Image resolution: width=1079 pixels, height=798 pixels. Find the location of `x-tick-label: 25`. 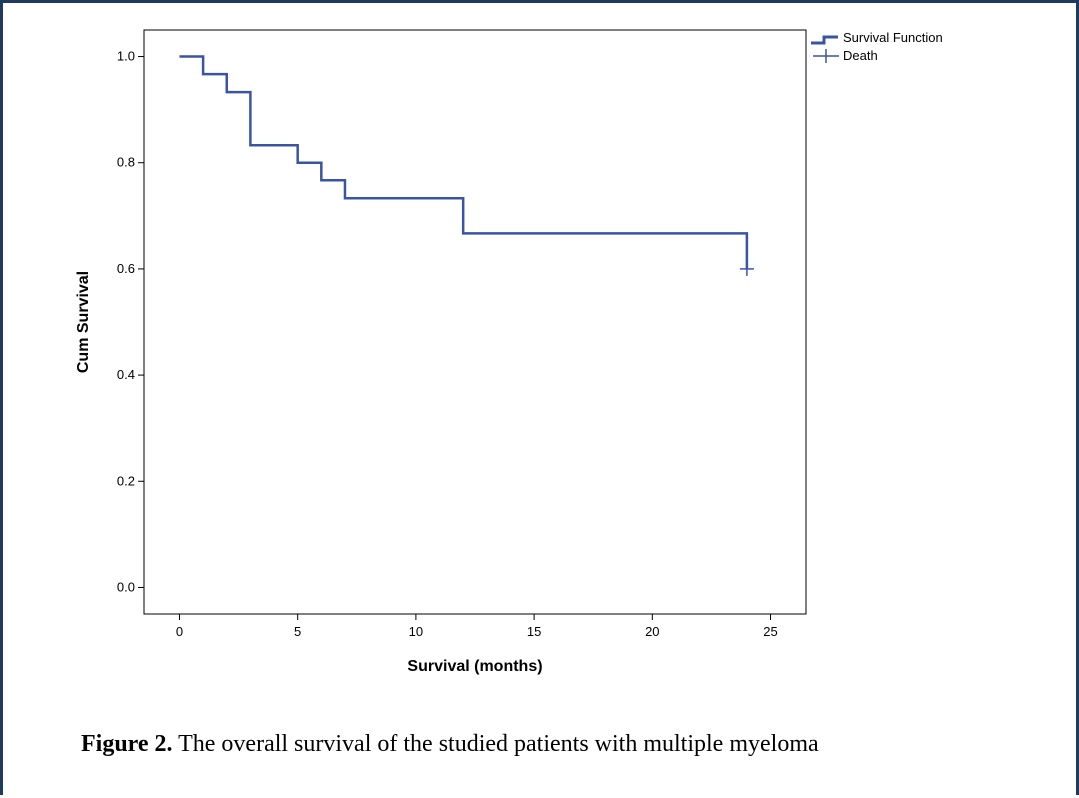

x-tick-label: 25 is located at coordinates (770, 631).